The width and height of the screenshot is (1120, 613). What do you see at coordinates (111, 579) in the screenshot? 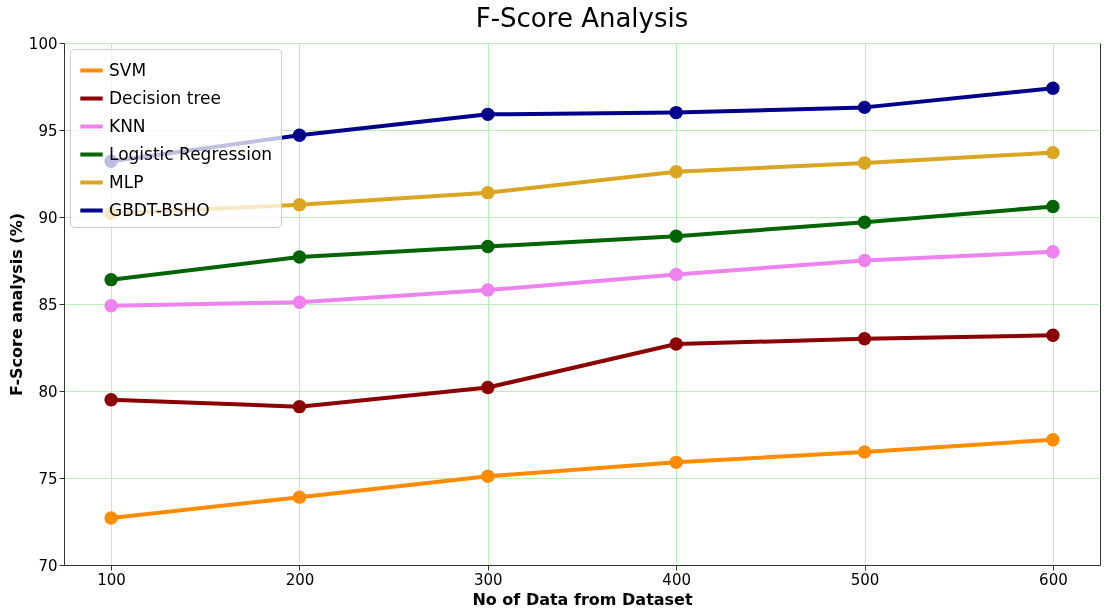
I see `x-tick-label: 100` at bounding box center [111, 579].